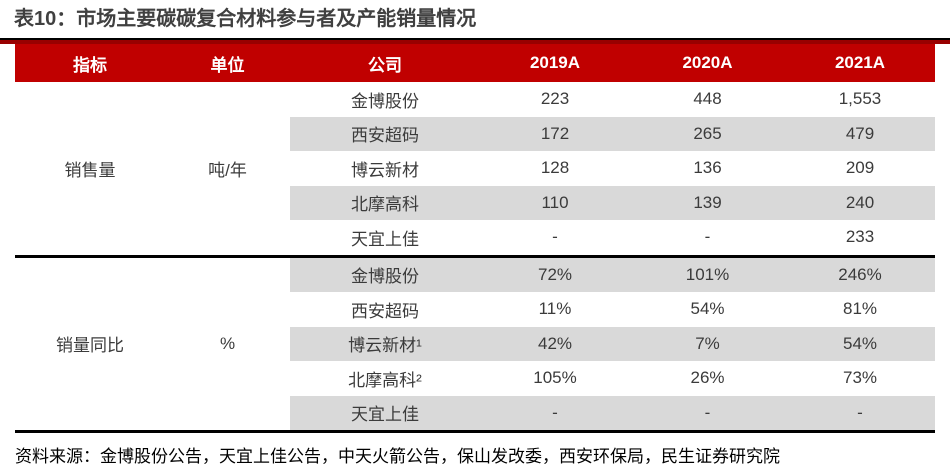 The height and width of the screenshot is (475, 950). Describe the element at coordinates (555, 133) in the screenshot. I see `value-cell: 172` at that location.